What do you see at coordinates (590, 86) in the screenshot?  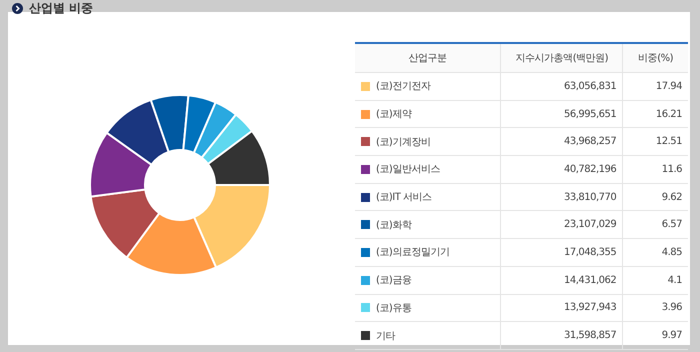 I see `text: 63,056,831` at bounding box center [590, 86].